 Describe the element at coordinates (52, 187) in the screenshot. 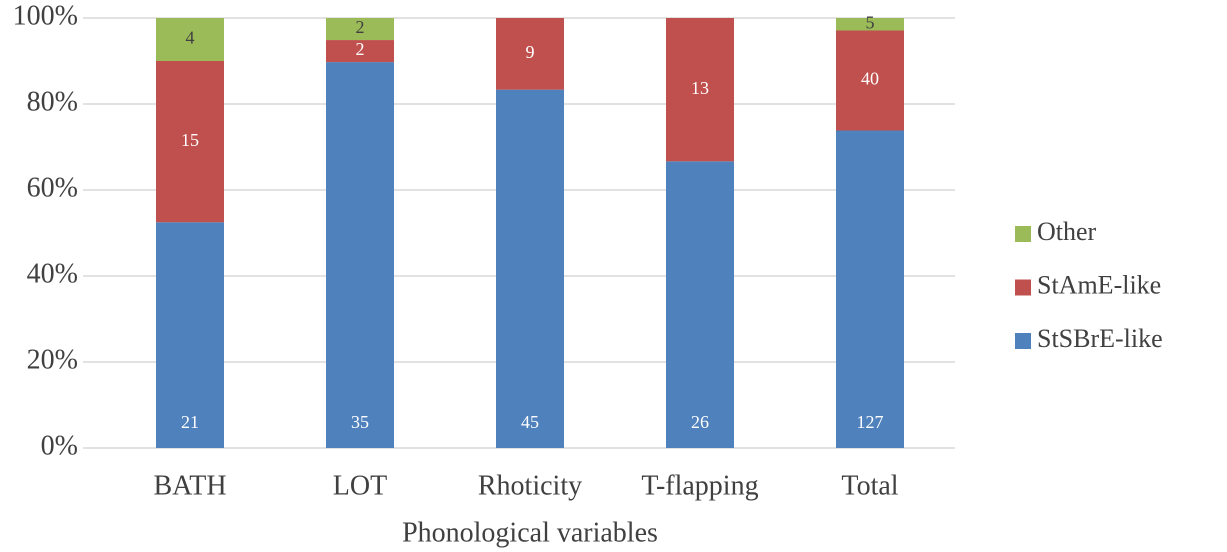

I see `y-tick-label: 60%` at that location.